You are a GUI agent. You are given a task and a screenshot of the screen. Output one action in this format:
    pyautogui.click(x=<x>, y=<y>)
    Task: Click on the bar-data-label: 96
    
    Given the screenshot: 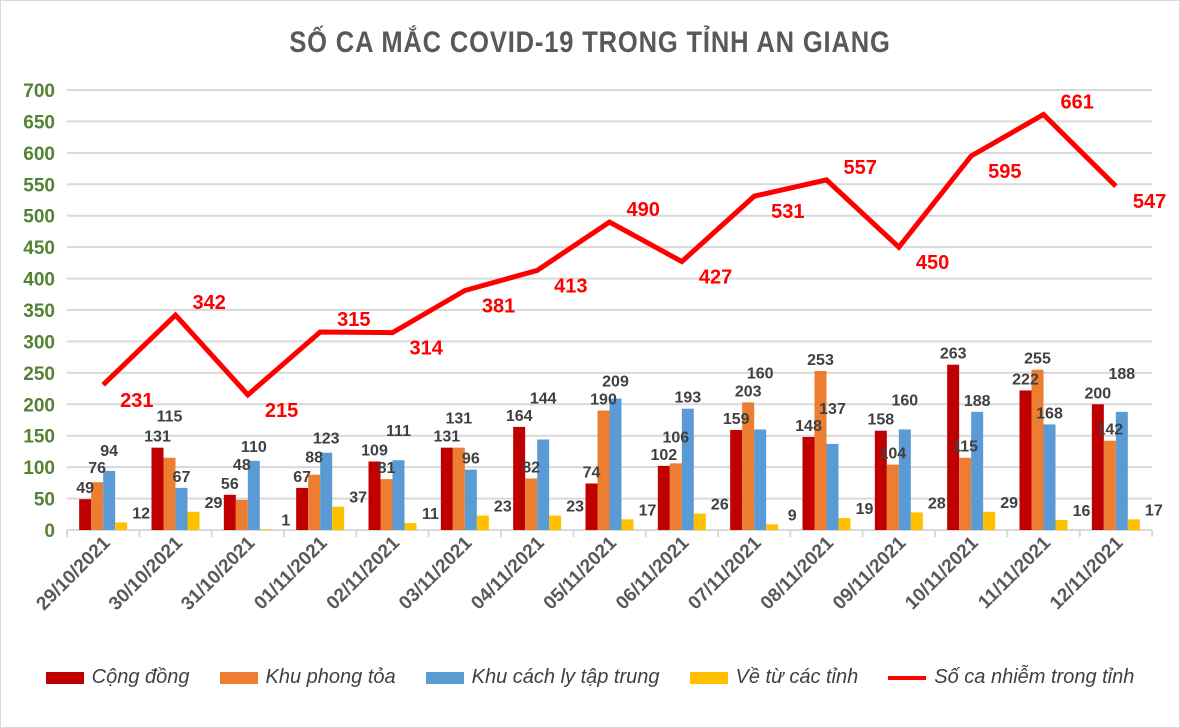 What is the action you would take?
    pyautogui.click(x=471, y=459)
    